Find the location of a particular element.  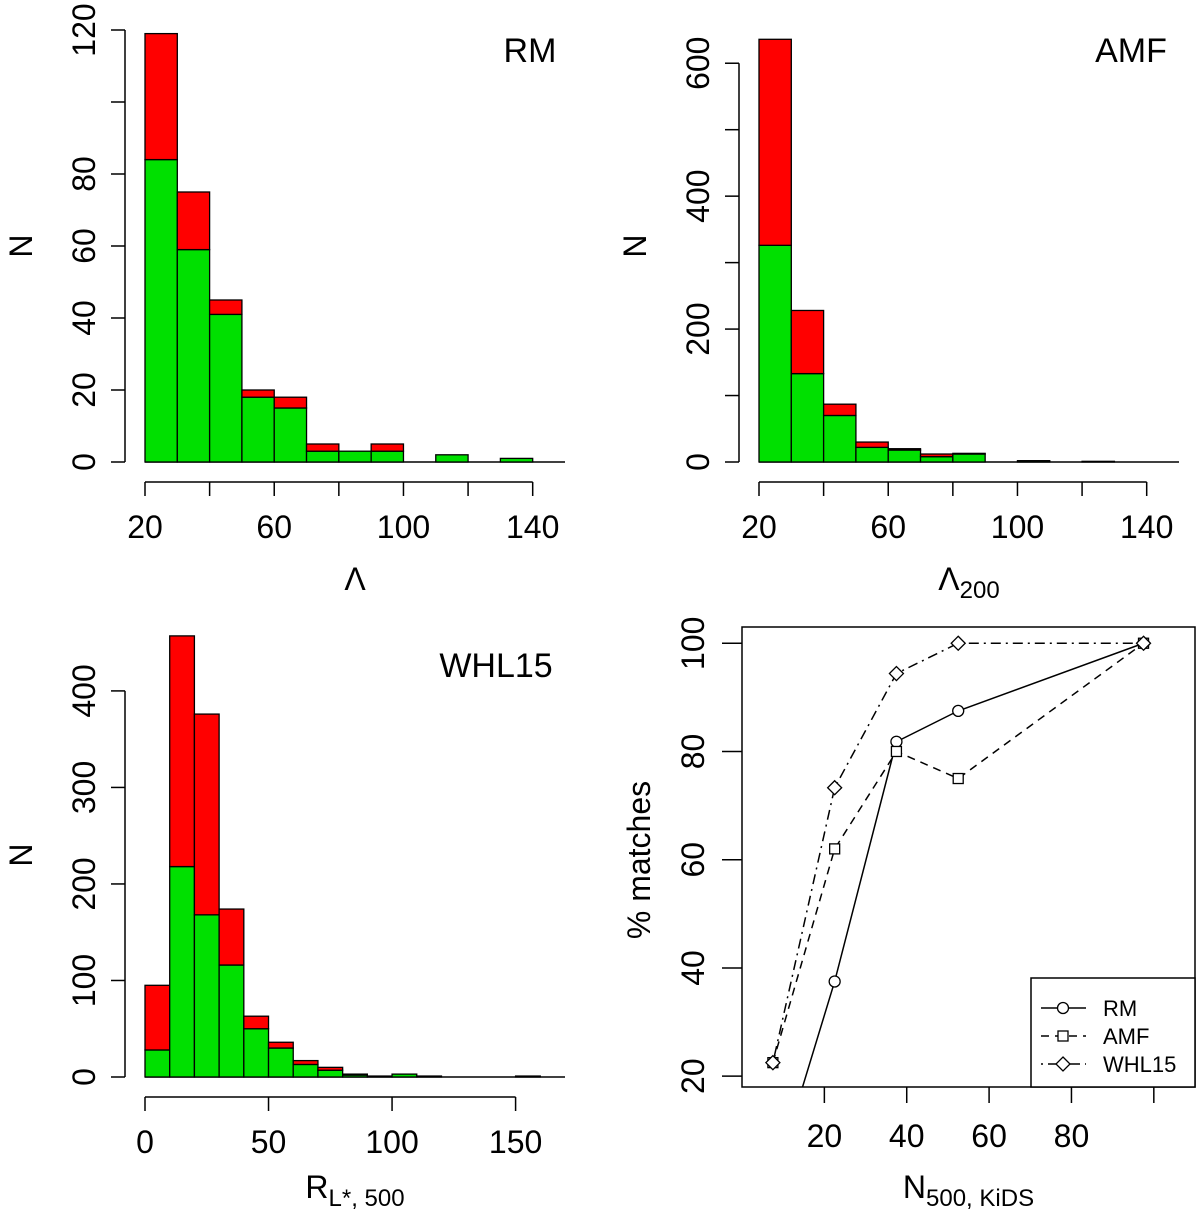

legend-marker-WHL15 is located at coordinates (1063, 1064).